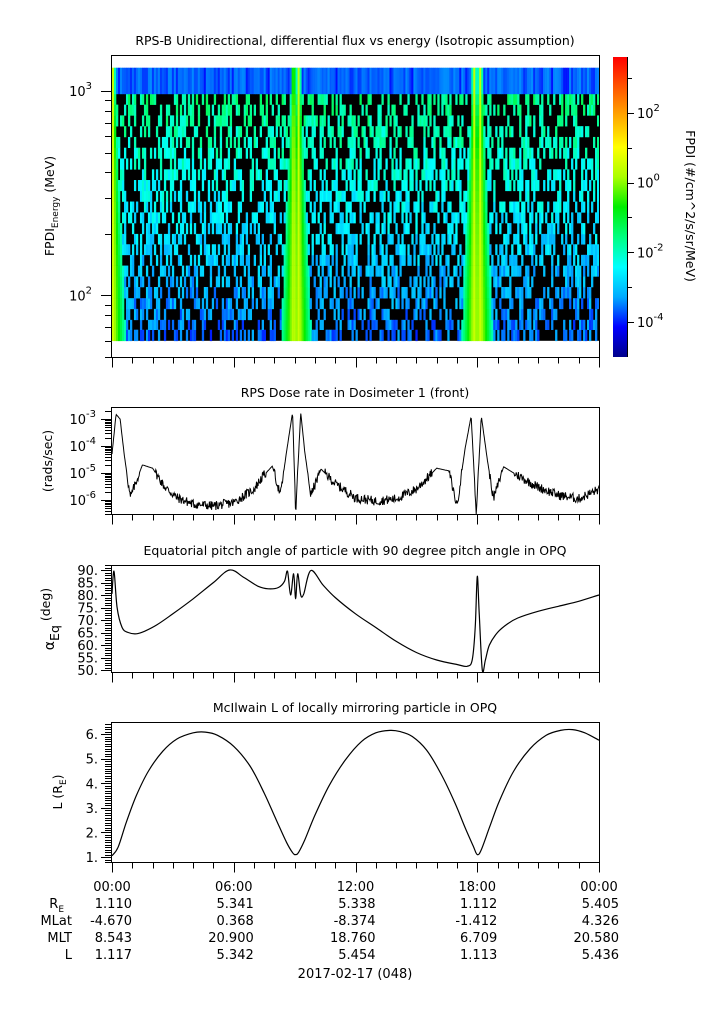 This screenshot has width=725, height=1019. I want to click on ephemeris-value: -4.670, so click(111, 921).